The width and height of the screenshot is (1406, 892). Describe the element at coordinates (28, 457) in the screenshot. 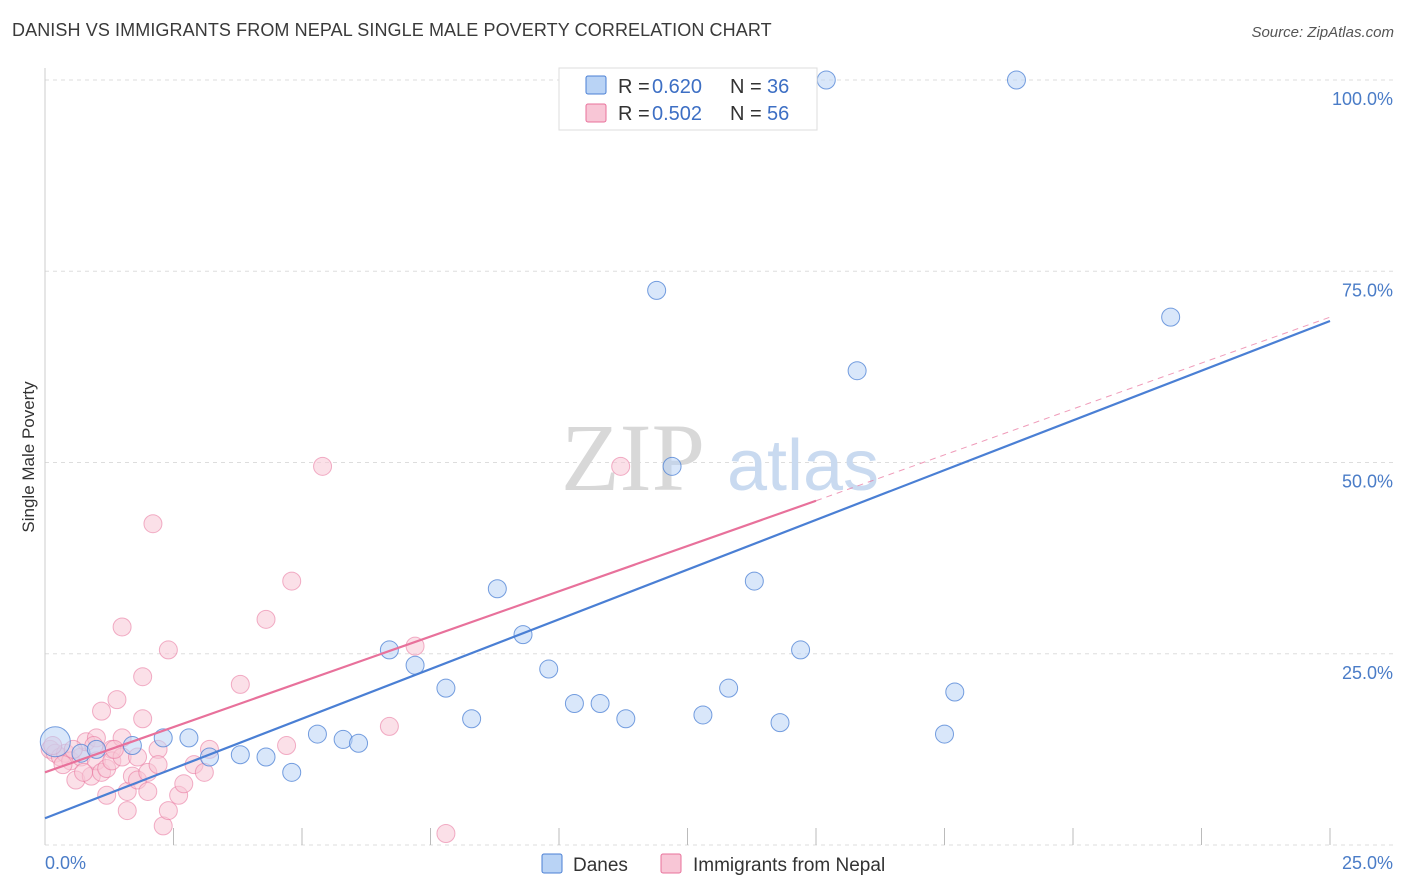

I see `y-axis-label: Single Male Poverty` at that location.